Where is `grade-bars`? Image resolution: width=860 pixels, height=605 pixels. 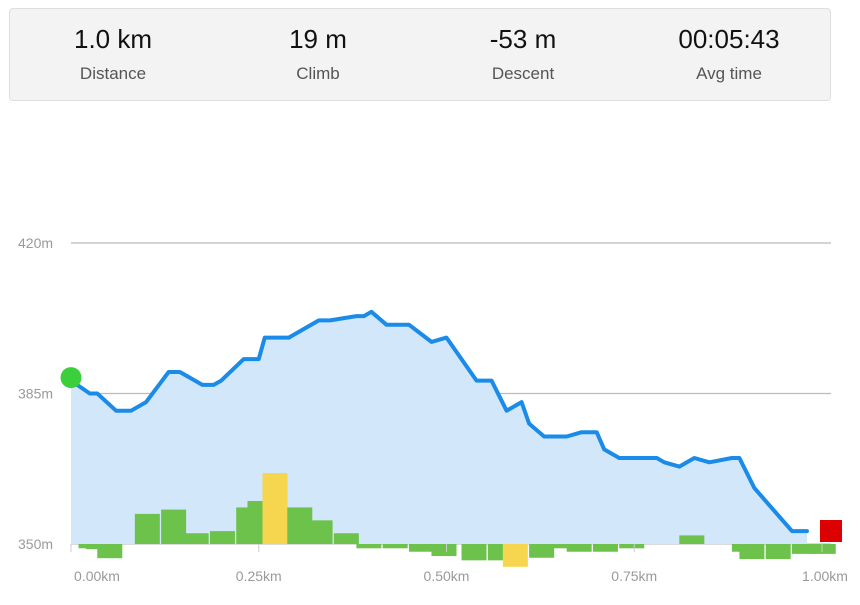 grade-bars is located at coordinates (457, 520).